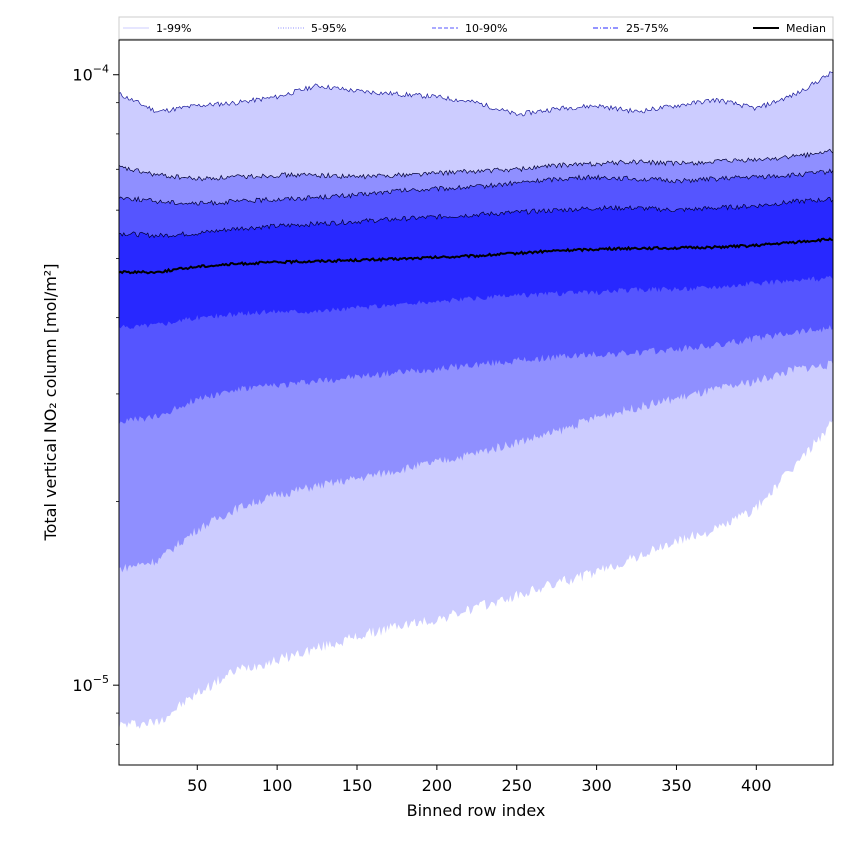  What do you see at coordinates (50, 403) in the screenshot?
I see `y-axis-label: Total vertical NO₂ column [mol/m²]` at bounding box center [50, 403].